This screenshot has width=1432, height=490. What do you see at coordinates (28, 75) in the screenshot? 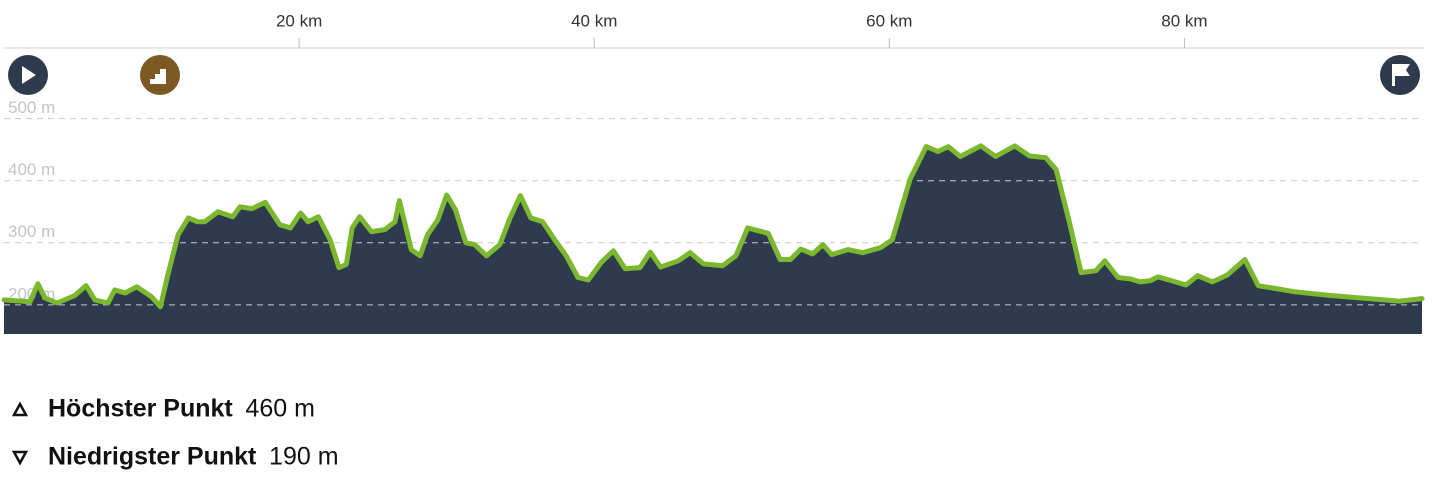
I see `start-icon` at bounding box center [28, 75].